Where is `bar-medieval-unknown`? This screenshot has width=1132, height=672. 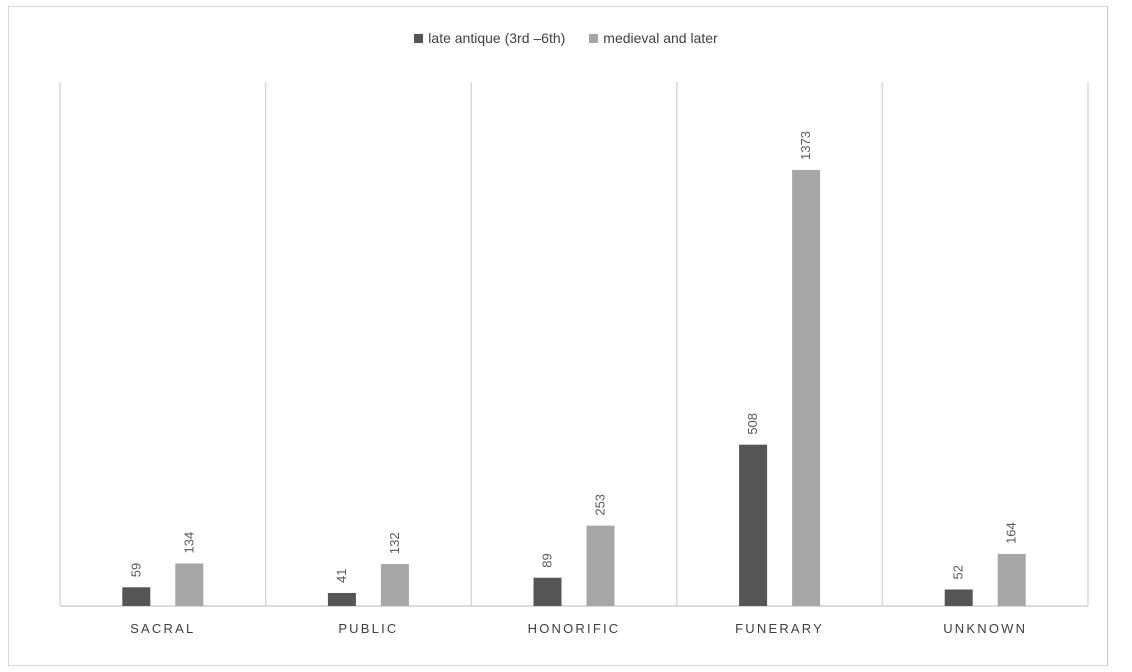 bar-medieval-unknown is located at coordinates (1011, 579).